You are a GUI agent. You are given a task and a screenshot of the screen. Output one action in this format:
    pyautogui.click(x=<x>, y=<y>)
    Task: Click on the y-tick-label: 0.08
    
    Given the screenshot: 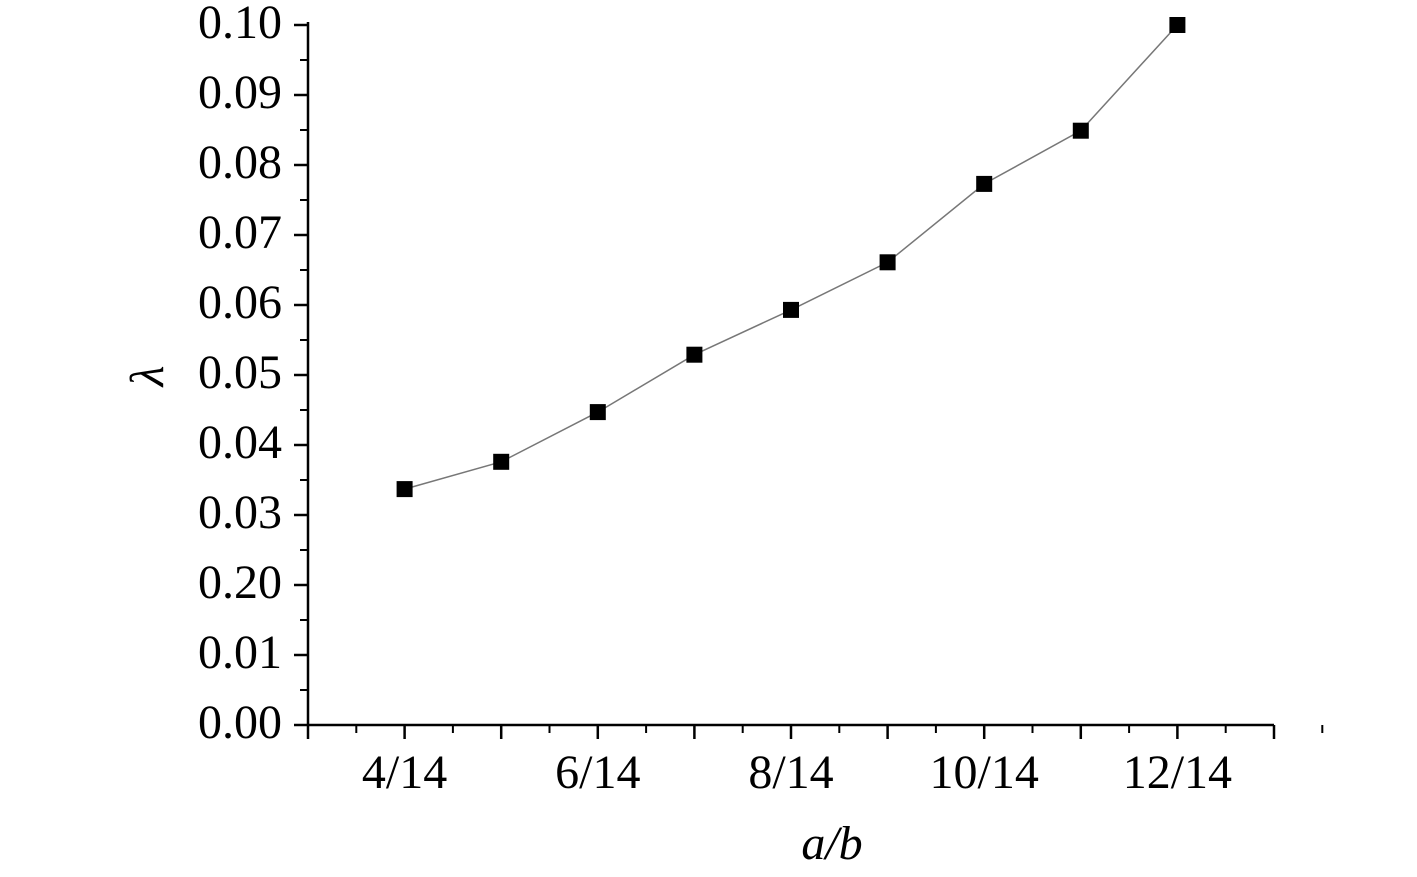 What is the action you would take?
    pyautogui.click(x=240, y=162)
    